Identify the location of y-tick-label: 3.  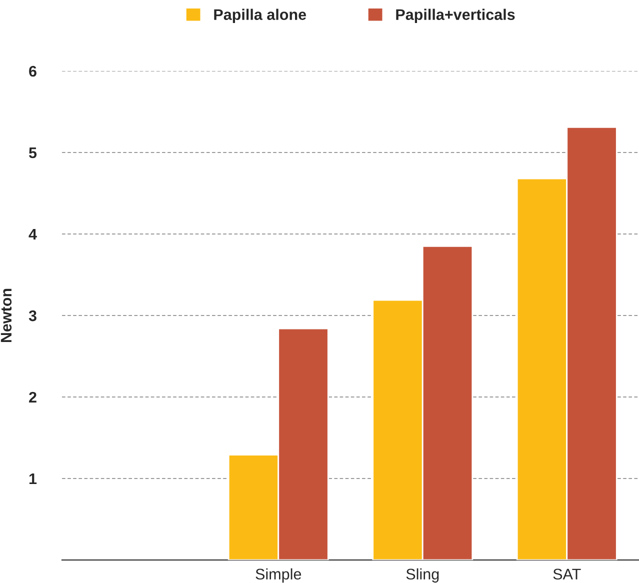
(32, 316).